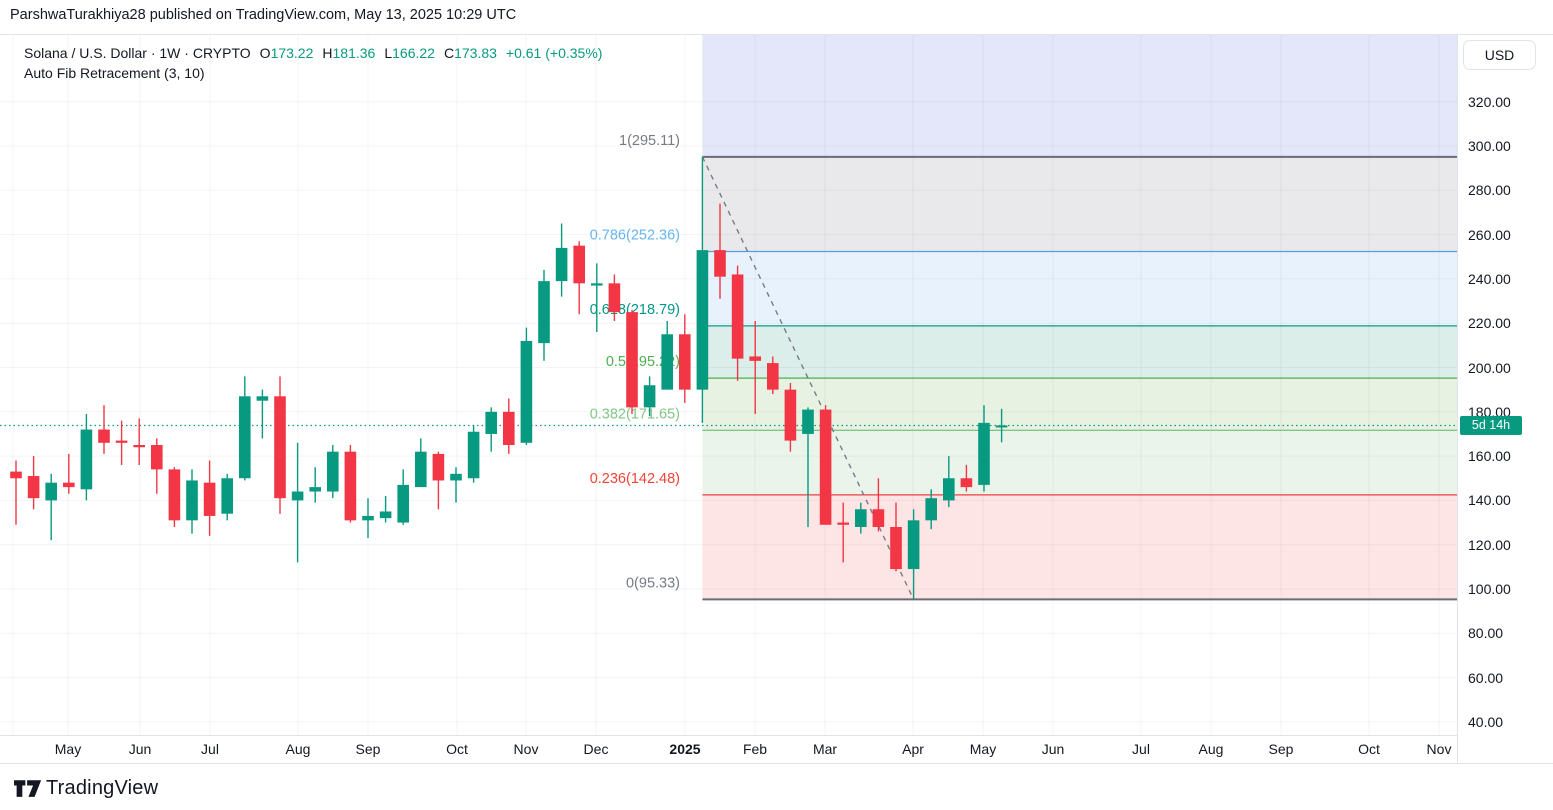 The image size is (1553, 810). Describe the element at coordinates (825, 749) in the screenshot. I see `time-tick: Mar` at that location.